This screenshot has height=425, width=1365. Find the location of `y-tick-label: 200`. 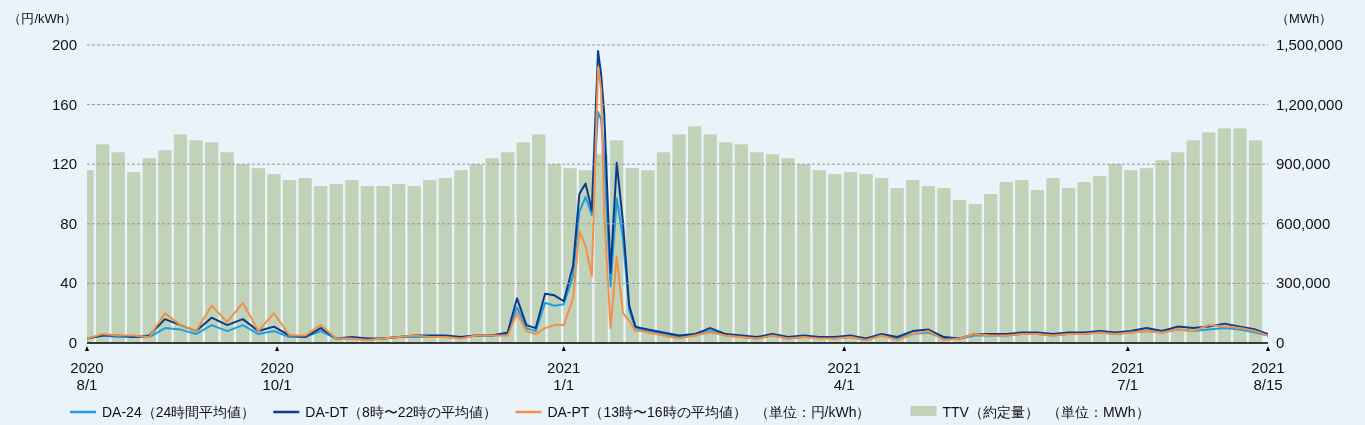

y-tick-label: 200 is located at coordinates (64, 44).